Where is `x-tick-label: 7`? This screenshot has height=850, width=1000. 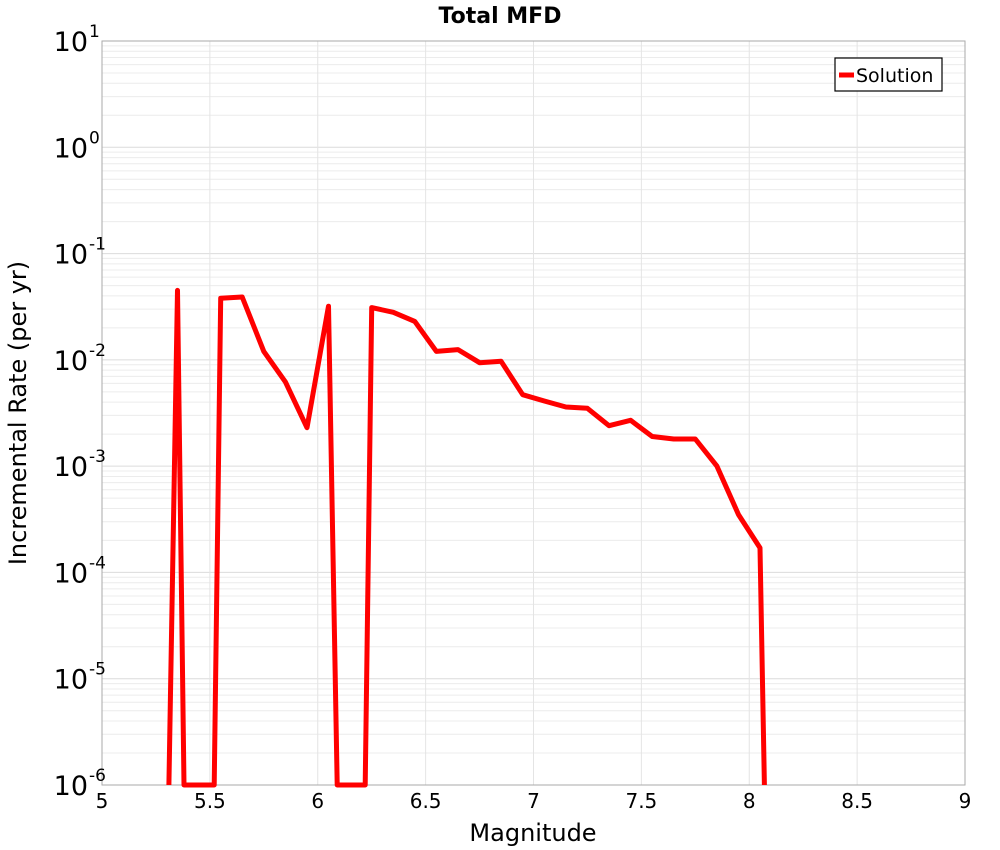
x-tick-label: 7 is located at coordinates (533, 801).